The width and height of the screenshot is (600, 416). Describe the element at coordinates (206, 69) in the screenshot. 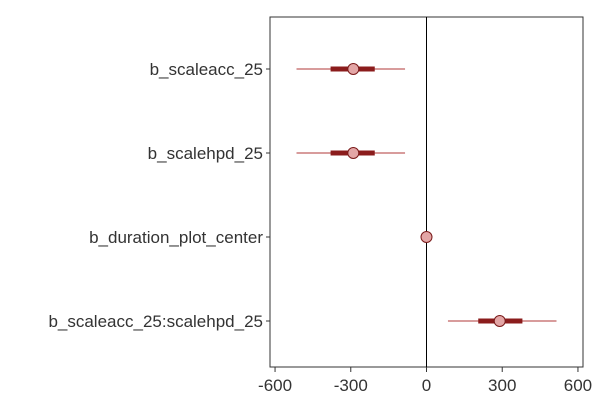

I see `y-tick-label: b_scaleacc_25` at that location.